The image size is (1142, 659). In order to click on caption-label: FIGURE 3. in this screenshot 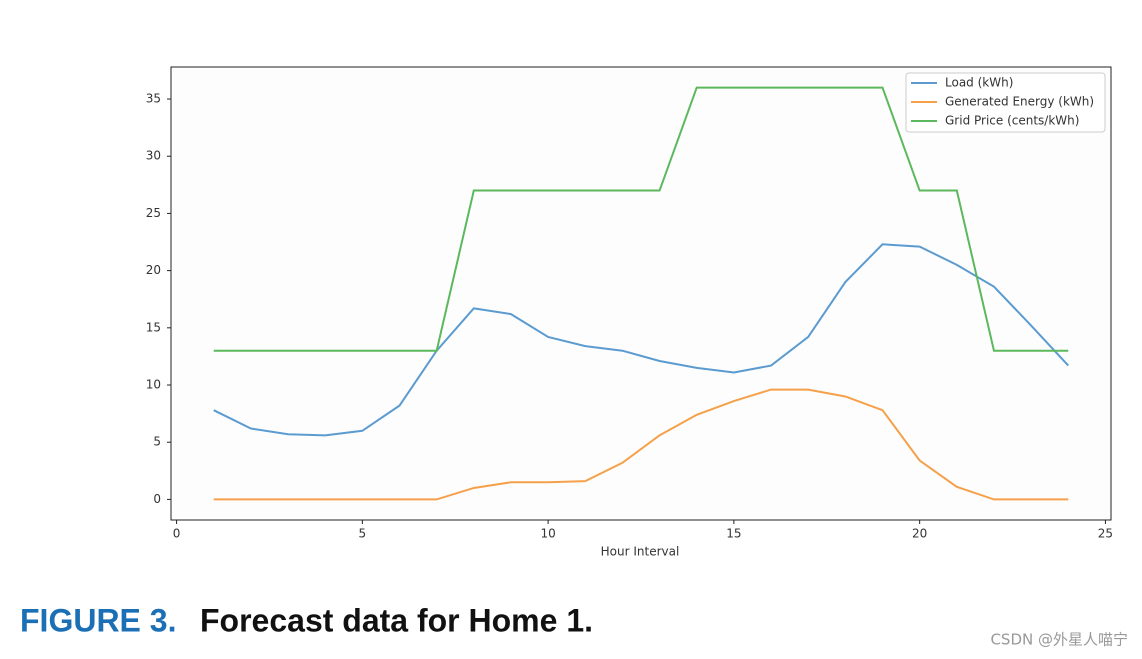, I will do `click(98, 620)`.